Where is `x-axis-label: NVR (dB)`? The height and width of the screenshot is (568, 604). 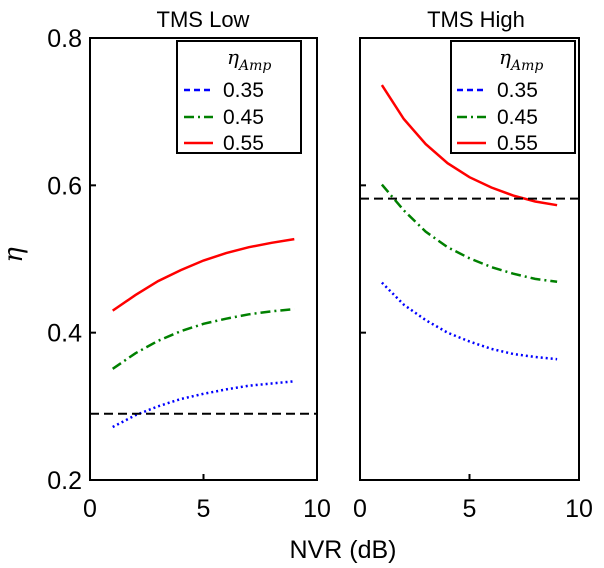 x-axis-label: NVR (dB) is located at coordinates (343, 550).